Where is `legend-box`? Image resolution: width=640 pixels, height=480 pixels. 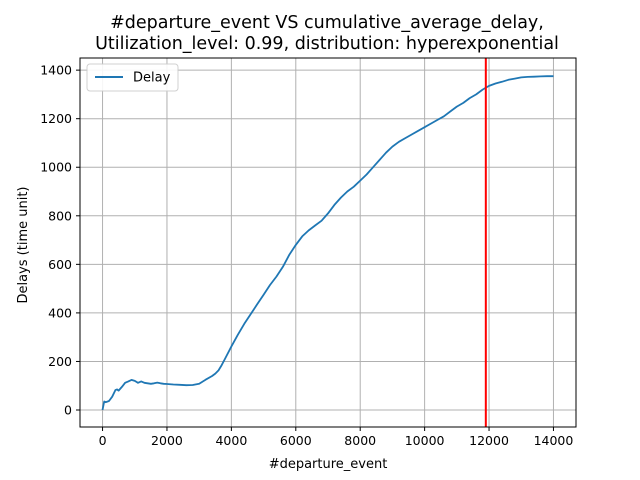
legend-box is located at coordinates (132, 77).